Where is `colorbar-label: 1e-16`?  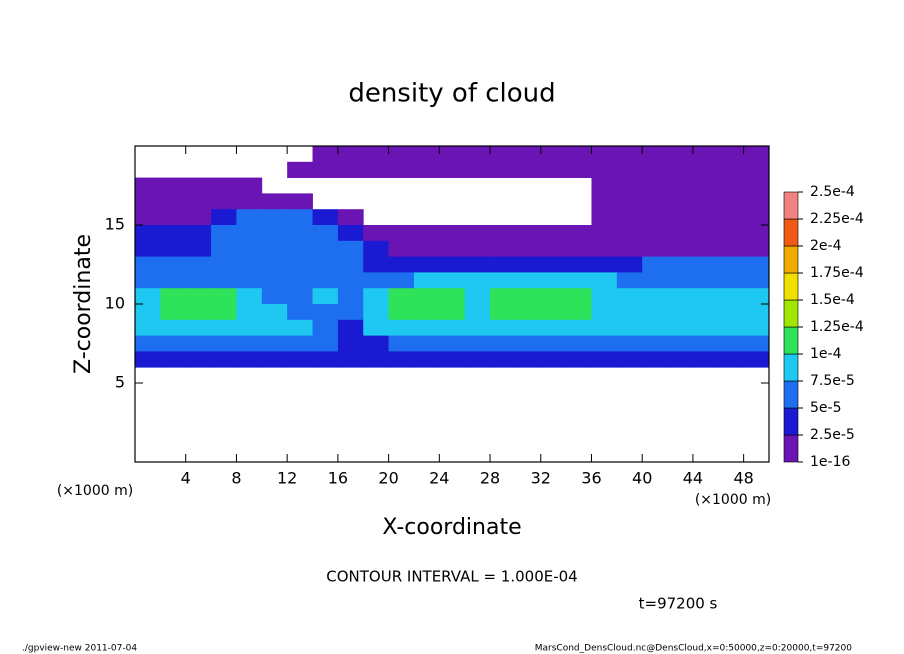
colorbar-label: 1e-16 is located at coordinates (830, 462).